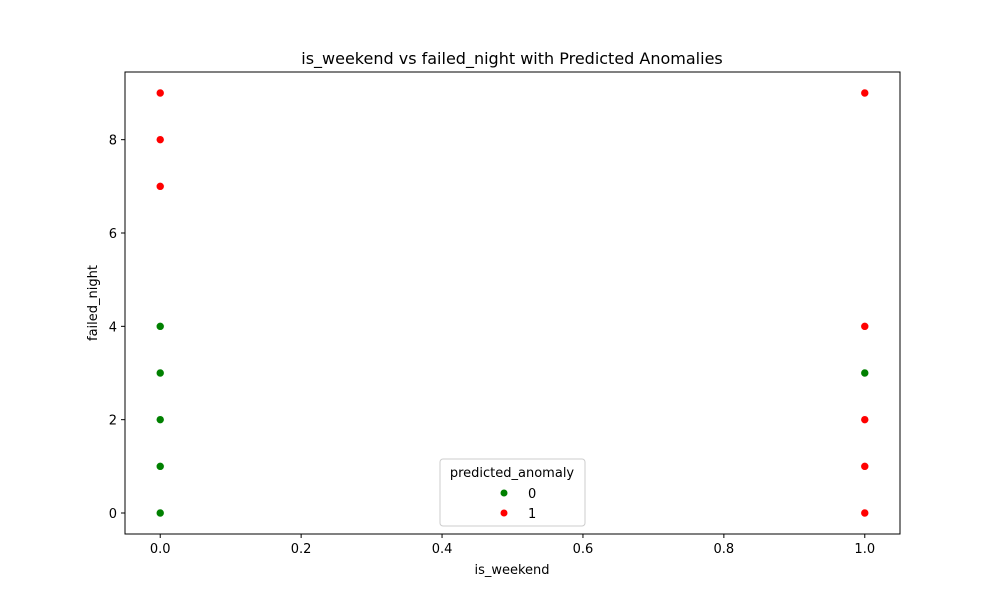 The height and width of the screenshot is (600, 1000). What do you see at coordinates (864, 549) in the screenshot?
I see `x-tick-label: 1.0` at bounding box center [864, 549].